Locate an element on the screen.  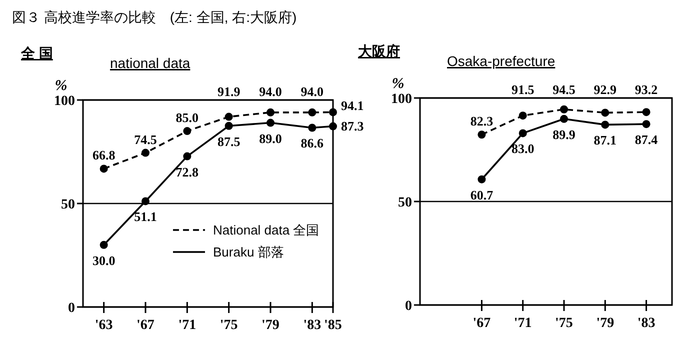
data-label: 91.9 is located at coordinates (229, 91).